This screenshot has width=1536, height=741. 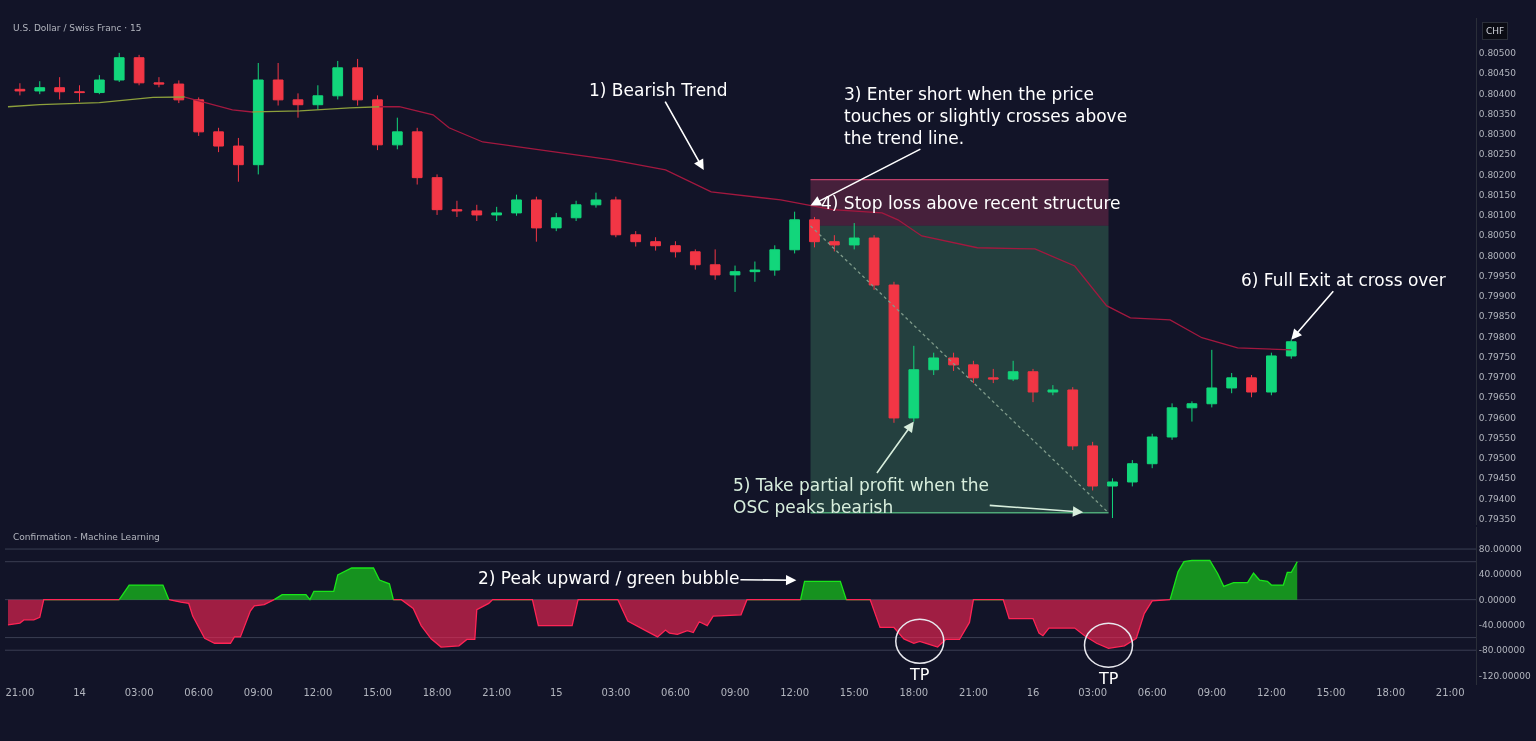 What do you see at coordinates (1497, 356) in the screenshot?
I see `y-tick-label: 0.79750` at bounding box center [1497, 356].